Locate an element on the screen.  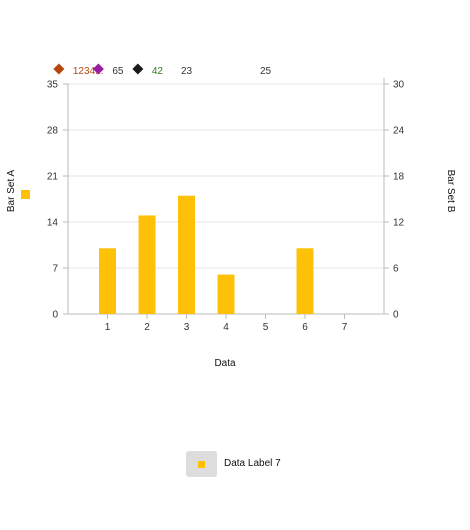
x-tick-4: 4 is located at coordinates (226, 327).